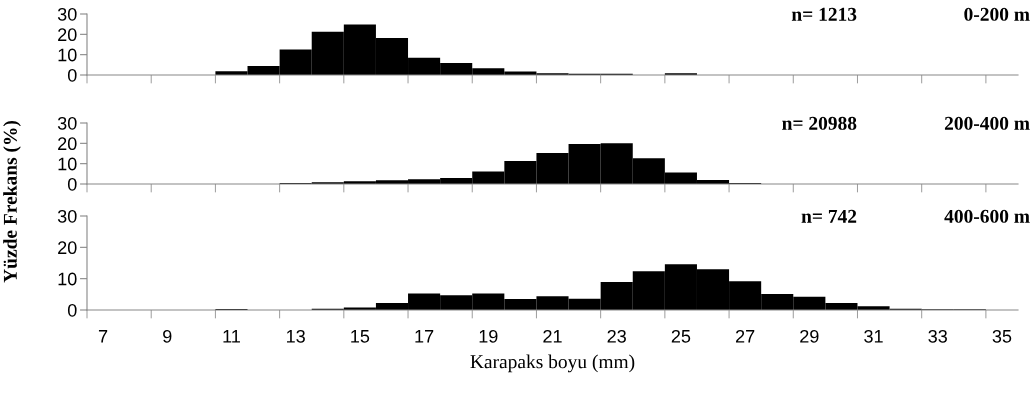  I want to click on x-tick-label: 33, so click(937, 336).